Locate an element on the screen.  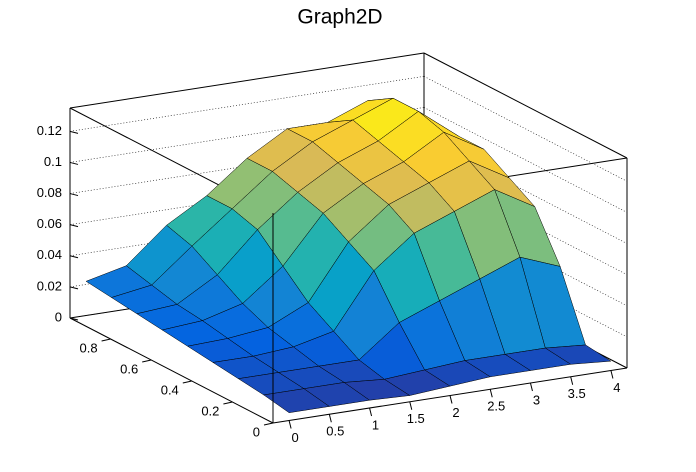
x-tick-label: 0 is located at coordinates (294, 437).